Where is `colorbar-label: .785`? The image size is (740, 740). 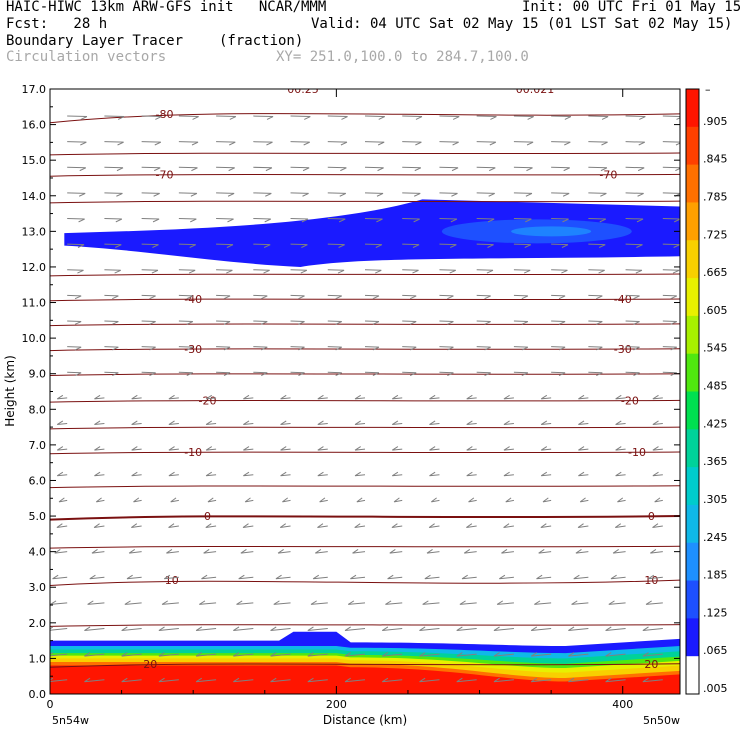 colorbar-label: .785 is located at coordinates (715, 196).